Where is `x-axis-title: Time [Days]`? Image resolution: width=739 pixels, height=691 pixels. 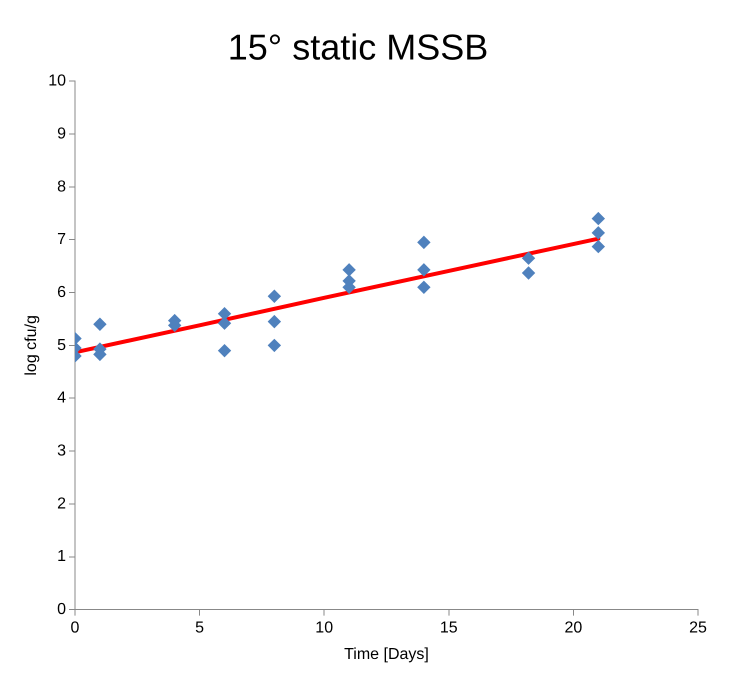
x-axis-title: Time [Days] is located at coordinates (386, 654).